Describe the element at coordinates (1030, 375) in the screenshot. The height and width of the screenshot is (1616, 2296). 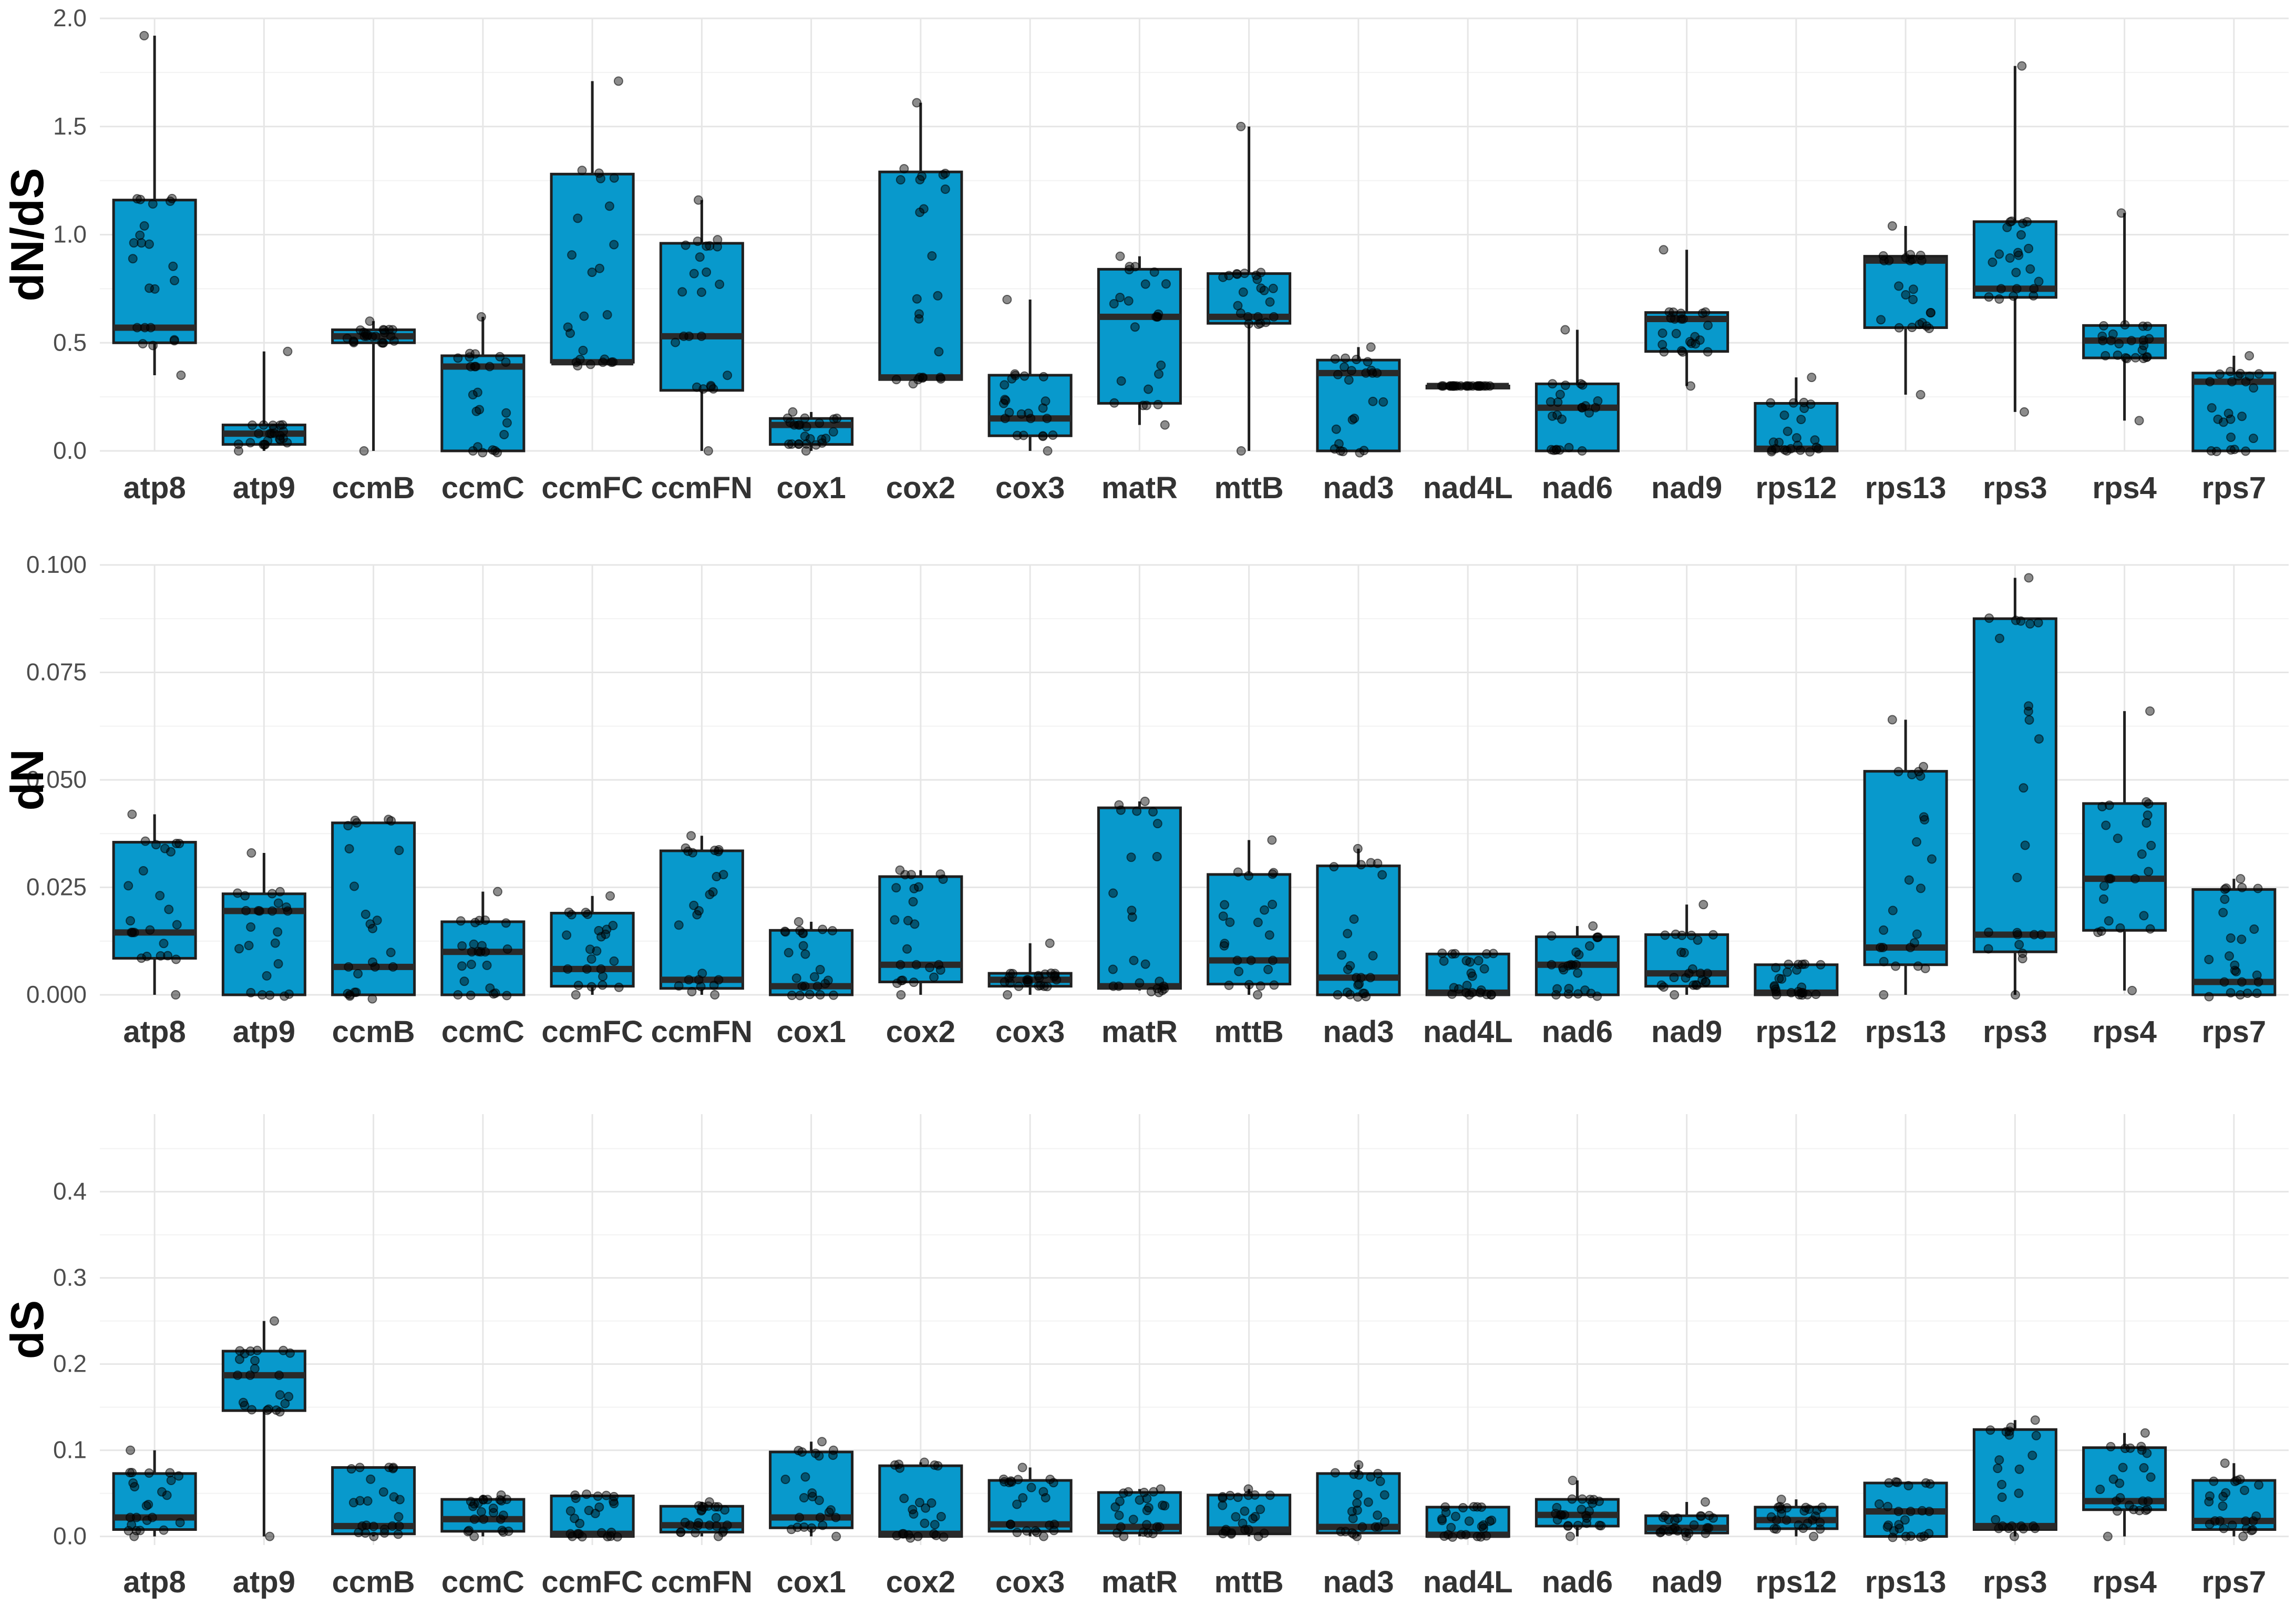
I see `box-cox3` at that location.